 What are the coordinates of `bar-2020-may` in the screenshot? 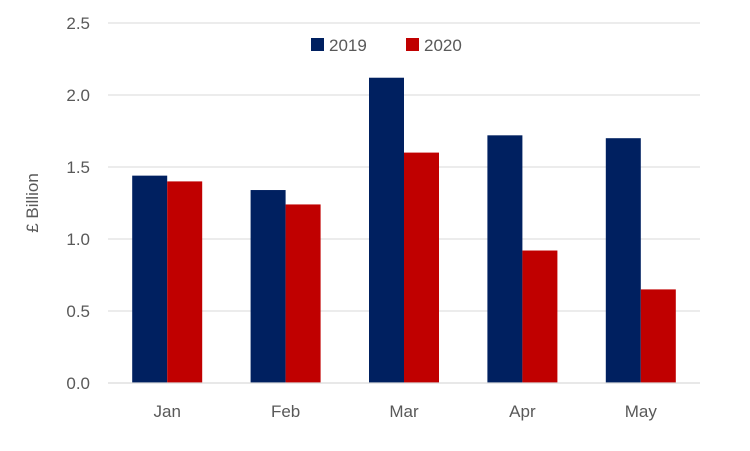 It's located at (658, 336).